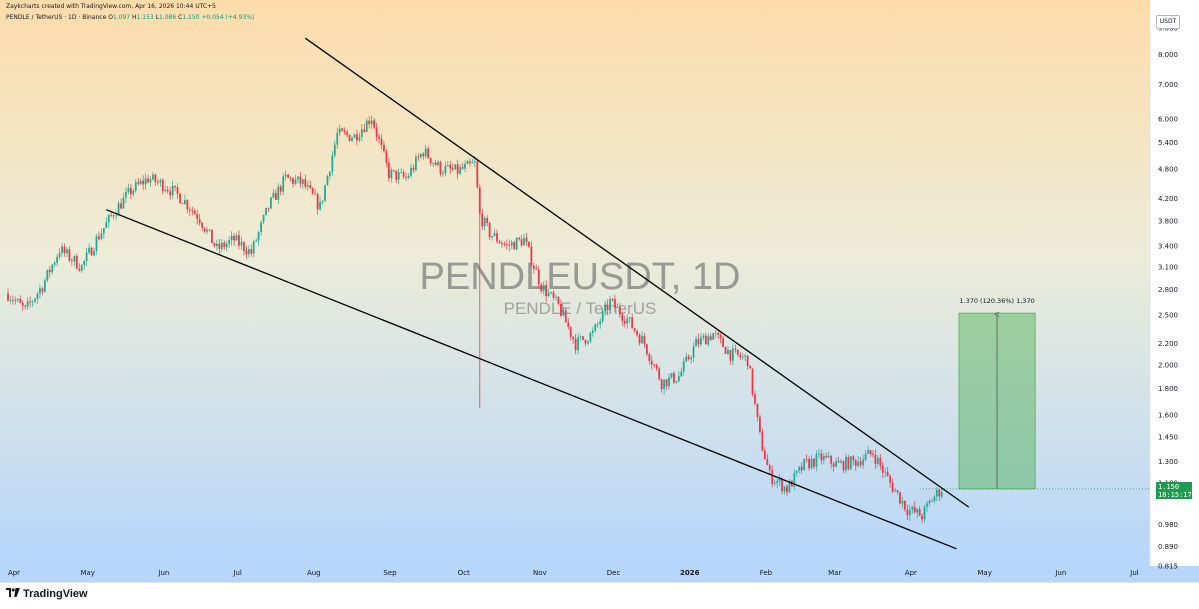 The image size is (1199, 609). Describe the element at coordinates (1168, 169) in the screenshot. I see `price-tick-label: 4.800` at that location.